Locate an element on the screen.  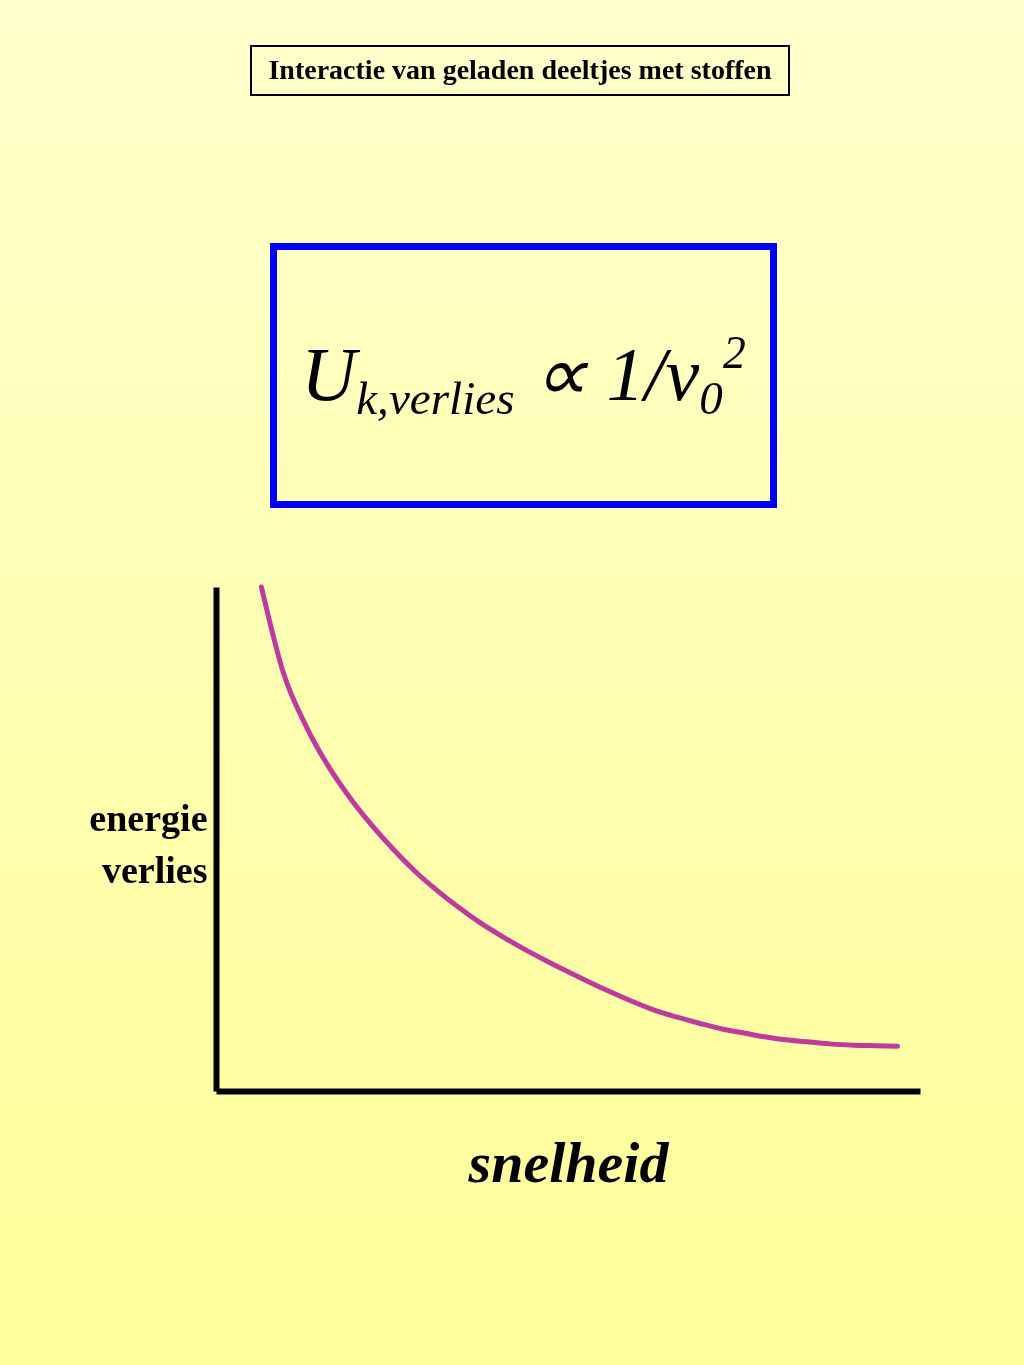
chart-title: Interactie van geladen deeltjes met stoffen is located at coordinates (520, 70).